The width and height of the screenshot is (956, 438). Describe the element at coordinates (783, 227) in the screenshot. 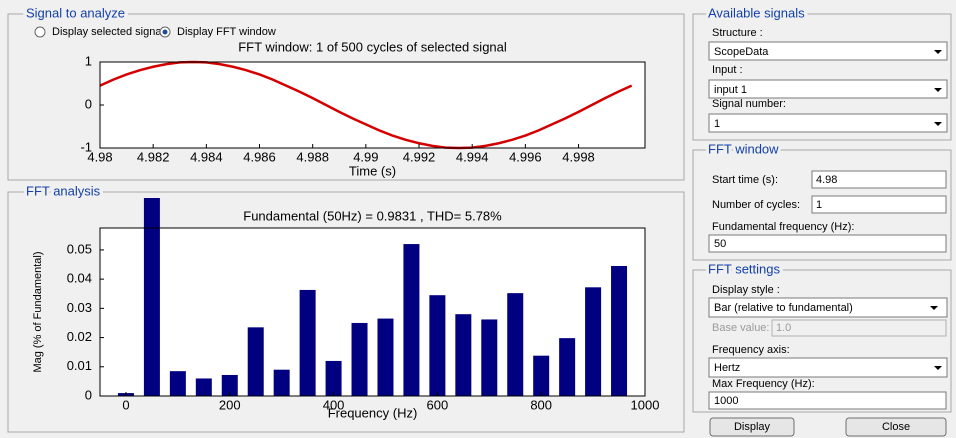

I see `label: Fundamental frequency (Hz):` at that location.